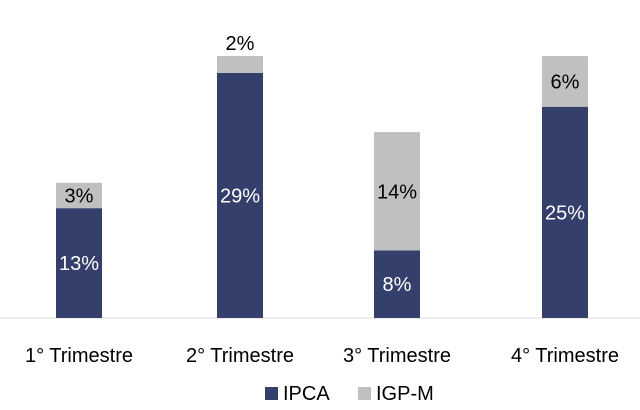 This screenshot has height=410, width=640. I want to click on x-tick-label-4: 4° Trimestre, so click(565, 356).